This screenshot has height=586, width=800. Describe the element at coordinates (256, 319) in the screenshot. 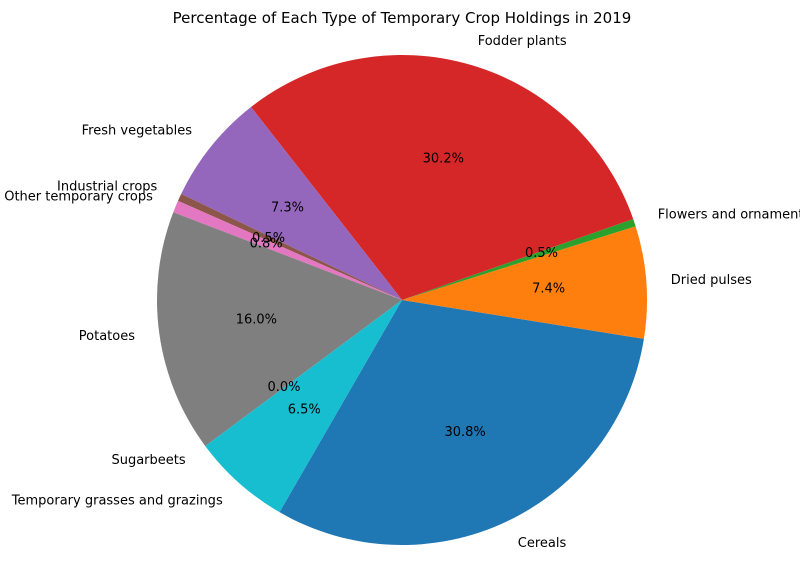

I see `slice-percent-potatoes: 16.0%` at that location.